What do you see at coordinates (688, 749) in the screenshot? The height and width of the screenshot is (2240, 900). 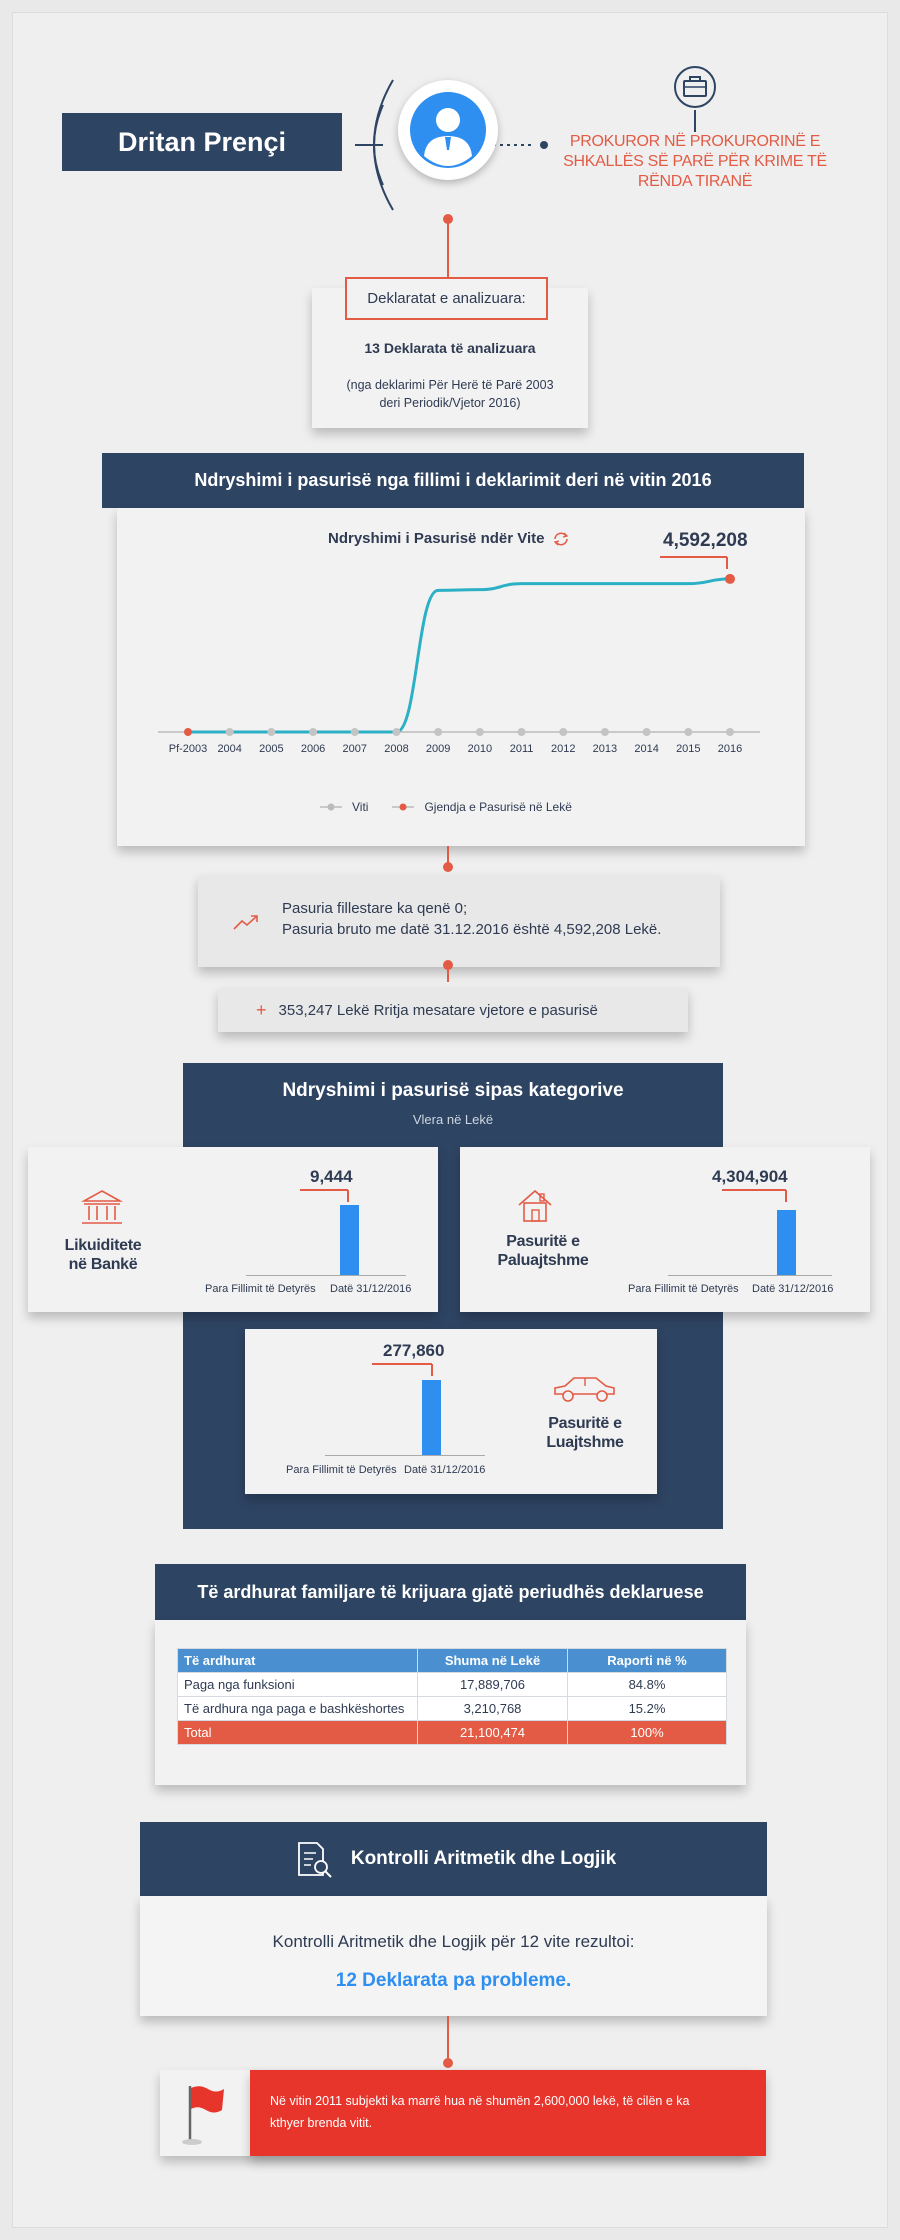 I see `x-tick-label: 2015` at bounding box center [688, 749].